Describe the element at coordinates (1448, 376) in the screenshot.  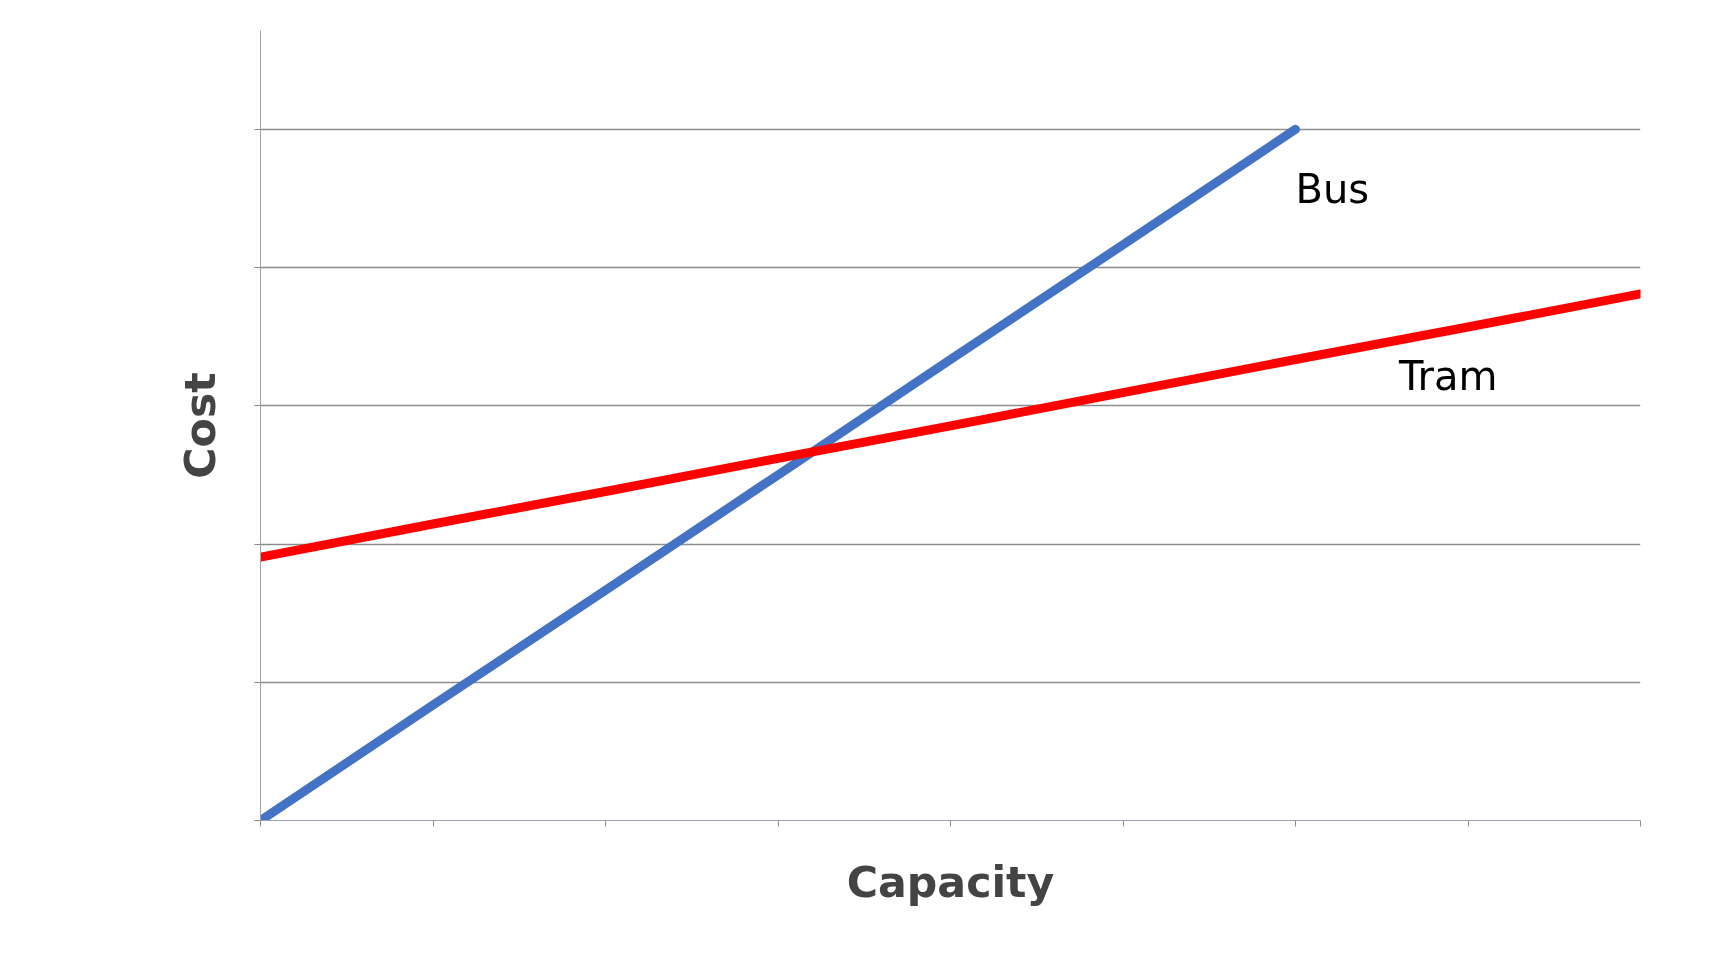
I see `series-label: Tram` at that location.